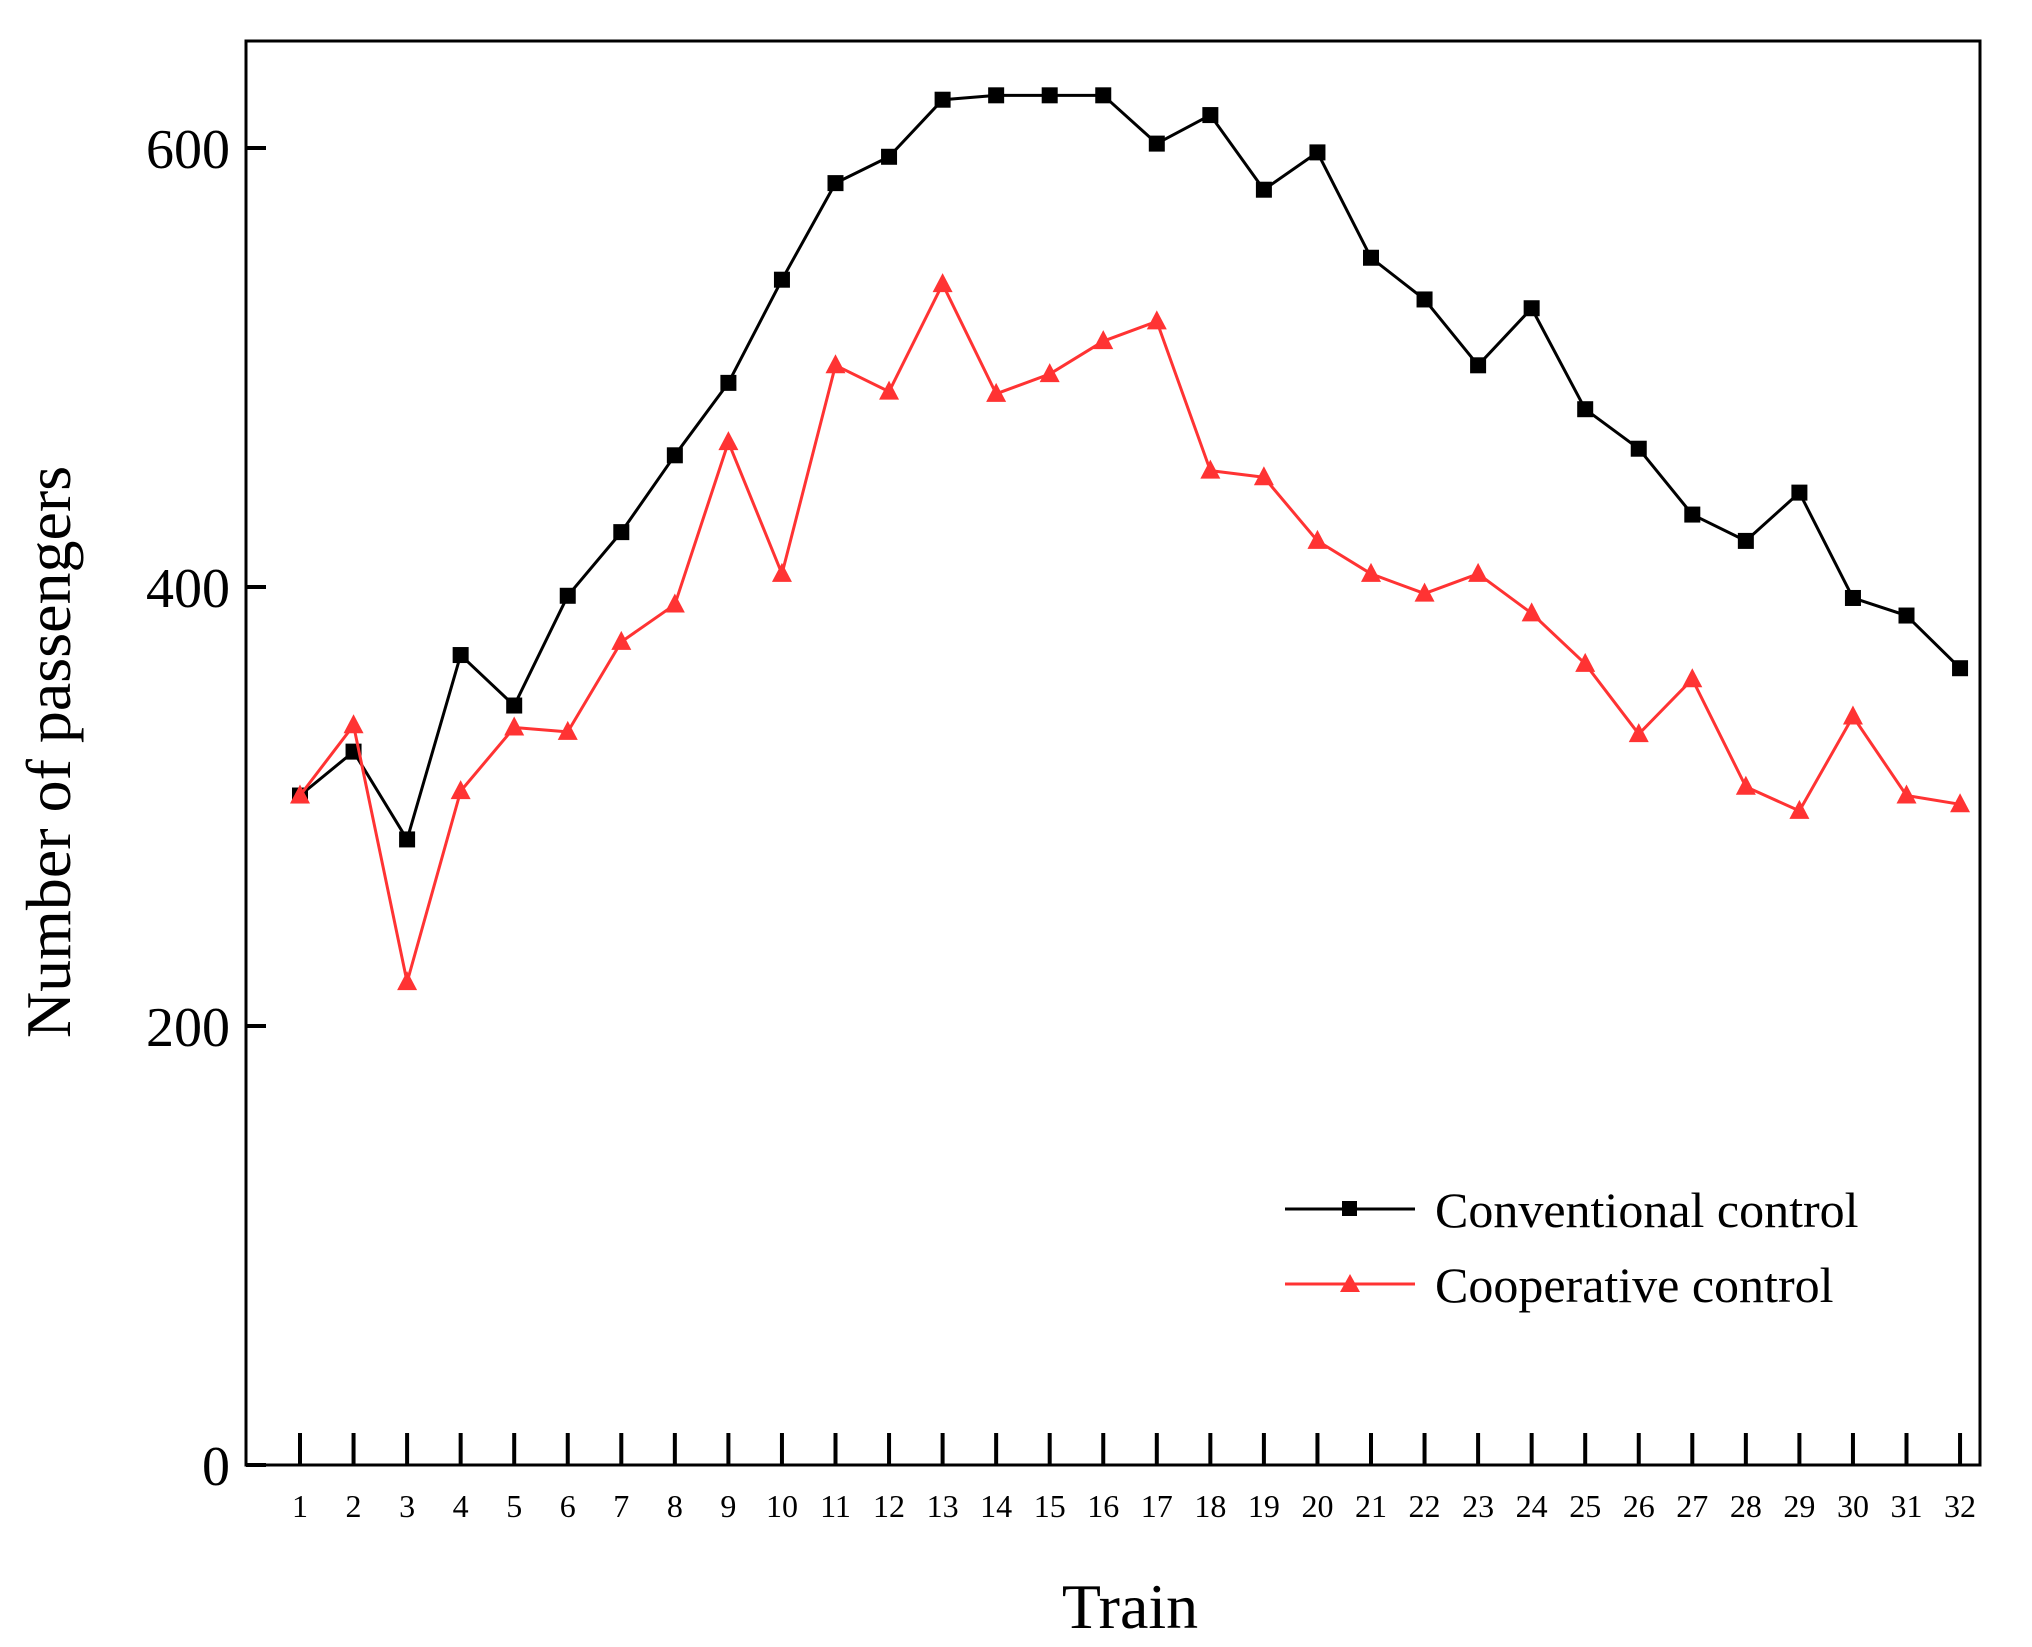 The width and height of the screenshot is (2032, 1647). What do you see at coordinates (188, 589) in the screenshot?
I see `y-tick-label: 400` at bounding box center [188, 589].